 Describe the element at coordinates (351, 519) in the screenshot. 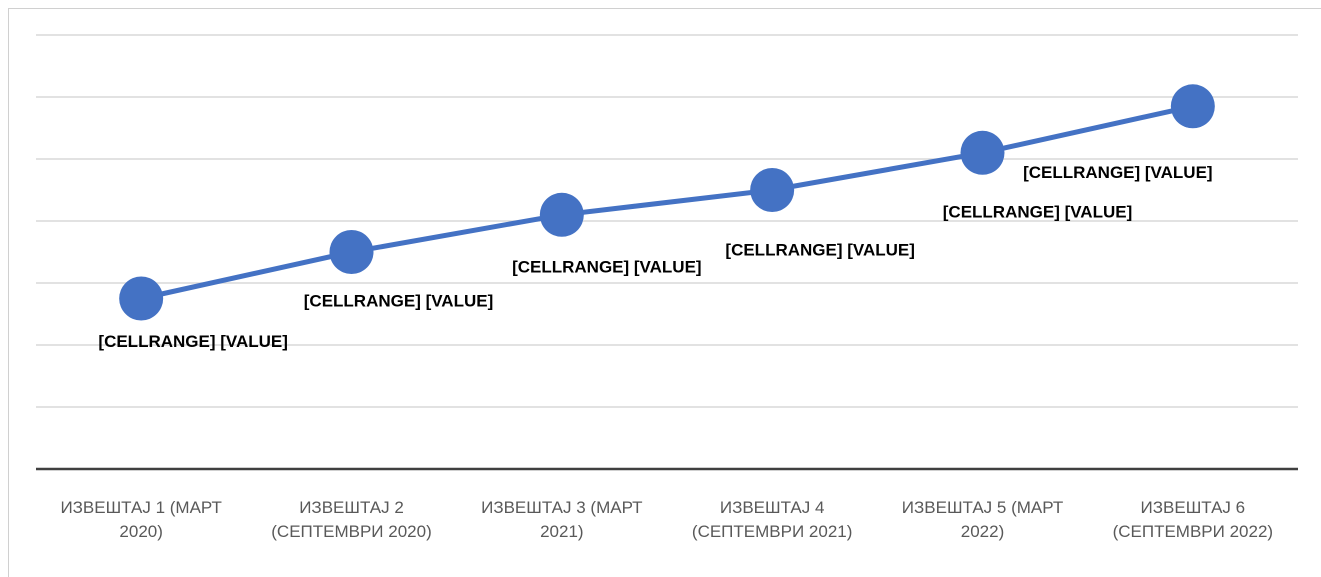

I see `x-tick-label: ИЗВЕШТАЈ 2 (СЕПТЕМВРИ 2020)` at that location.